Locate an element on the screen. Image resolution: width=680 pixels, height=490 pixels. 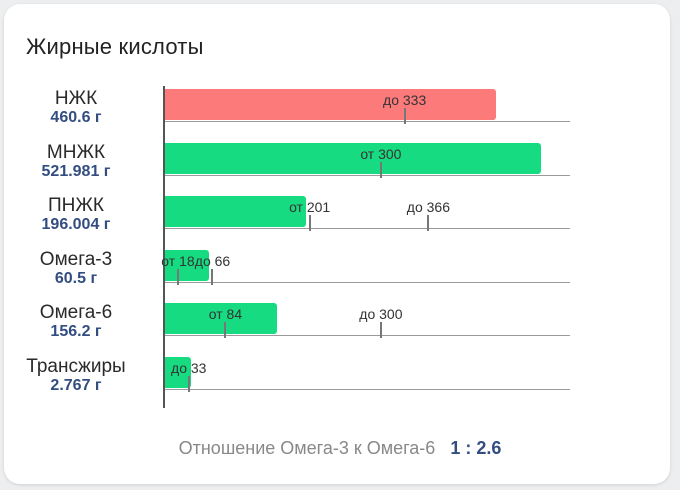
chart-axis is located at coordinates (164, 247).